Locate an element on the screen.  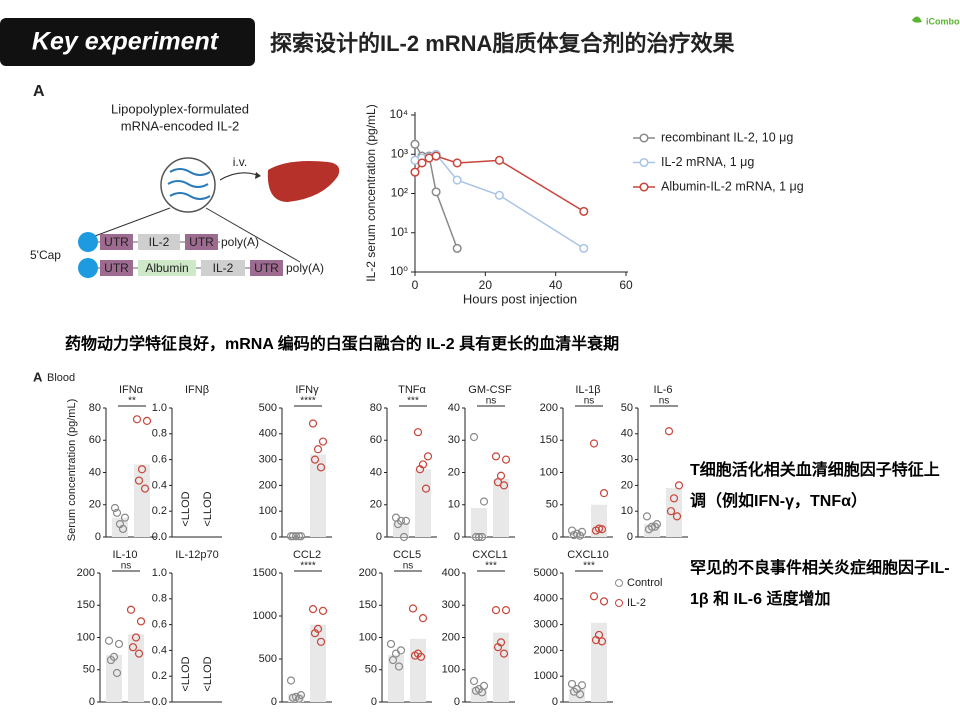
y-tick-label: 80 is located at coordinates (95, 408).